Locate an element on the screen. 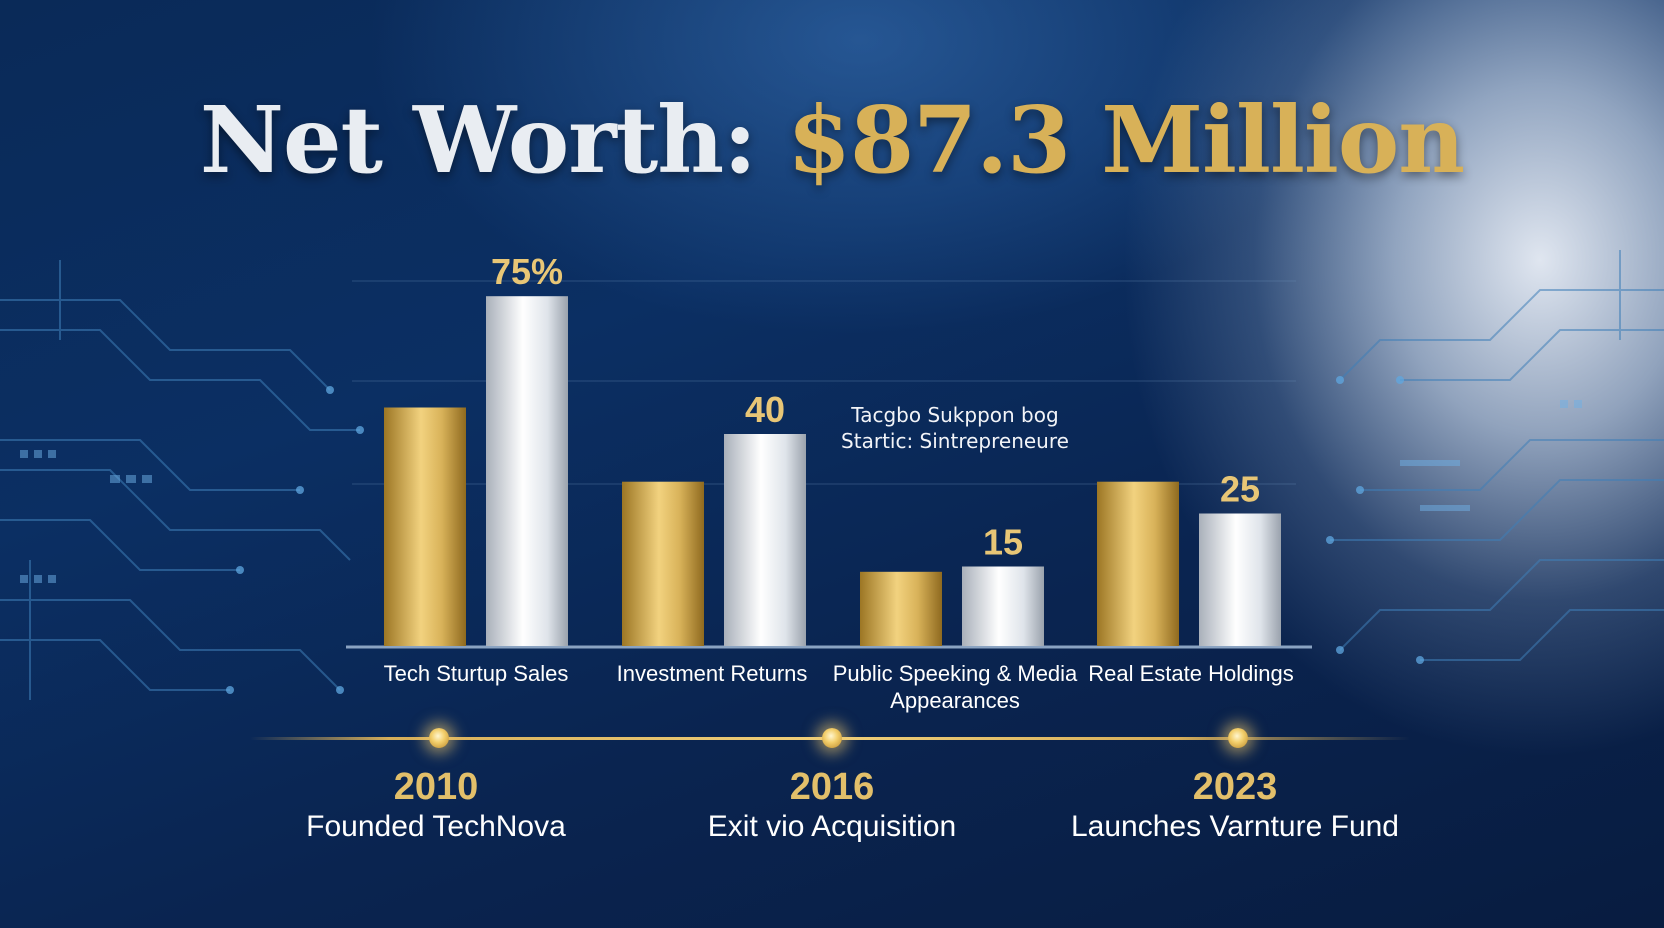  title-amount: $87.3 Million is located at coordinates (1126, 140).